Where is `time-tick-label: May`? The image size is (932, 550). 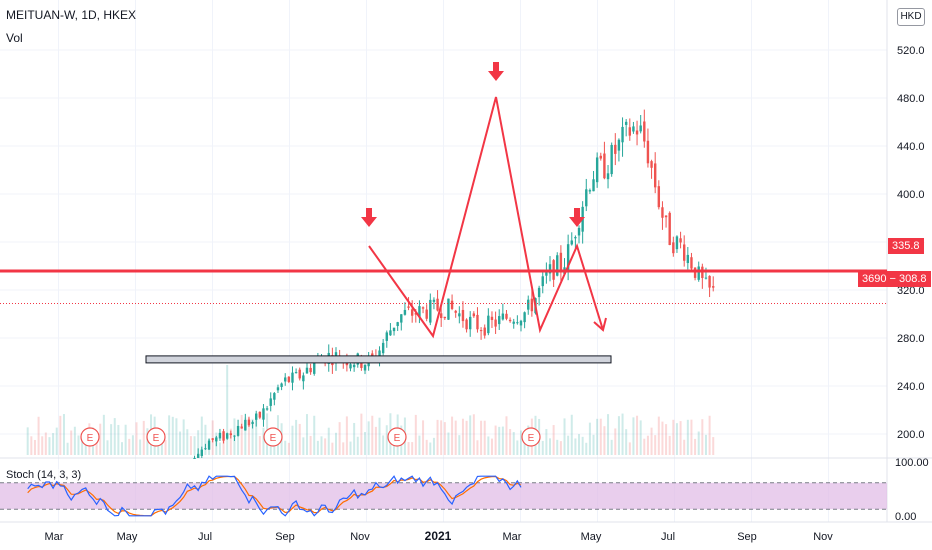
time-tick-label: May is located at coordinates (591, 537).